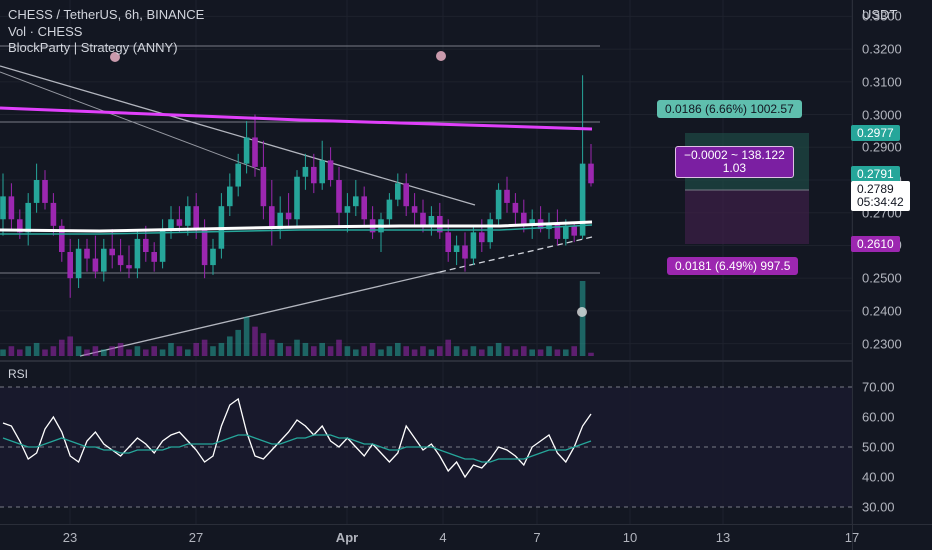  Describe the element at coordinates (733, 266) in the screenshot. I see `loss-label: 0.0181 (6.49%) 997.5` at that location.